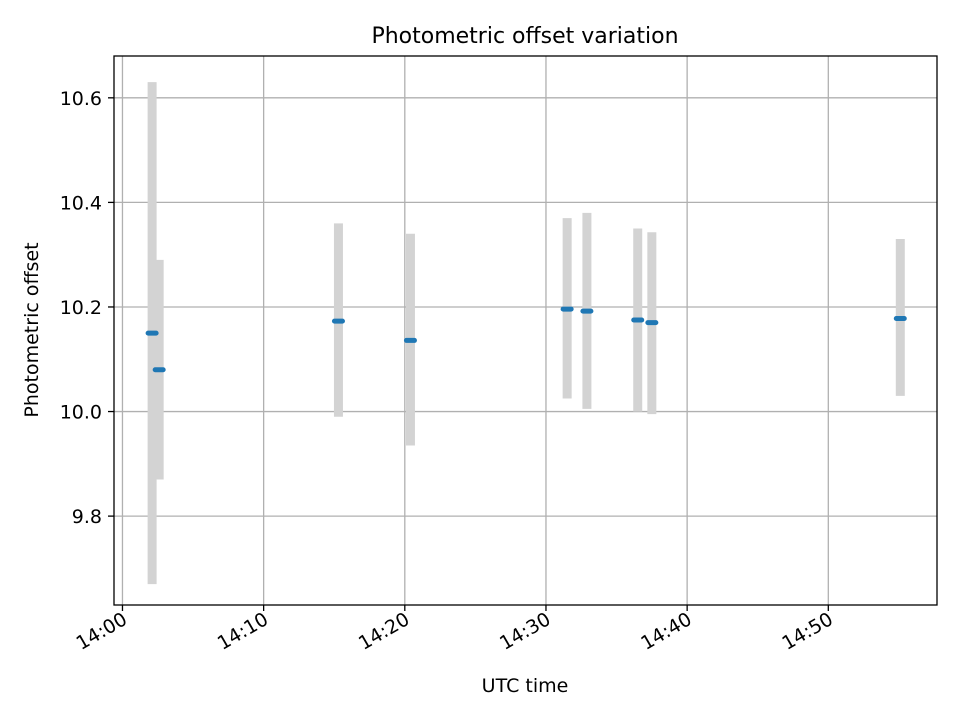 This screenshot has width=960, height=720. Describe the element at coordinates (524, 36) in the screenshot. I see `chart-title: Photometric offset variation` at that location.